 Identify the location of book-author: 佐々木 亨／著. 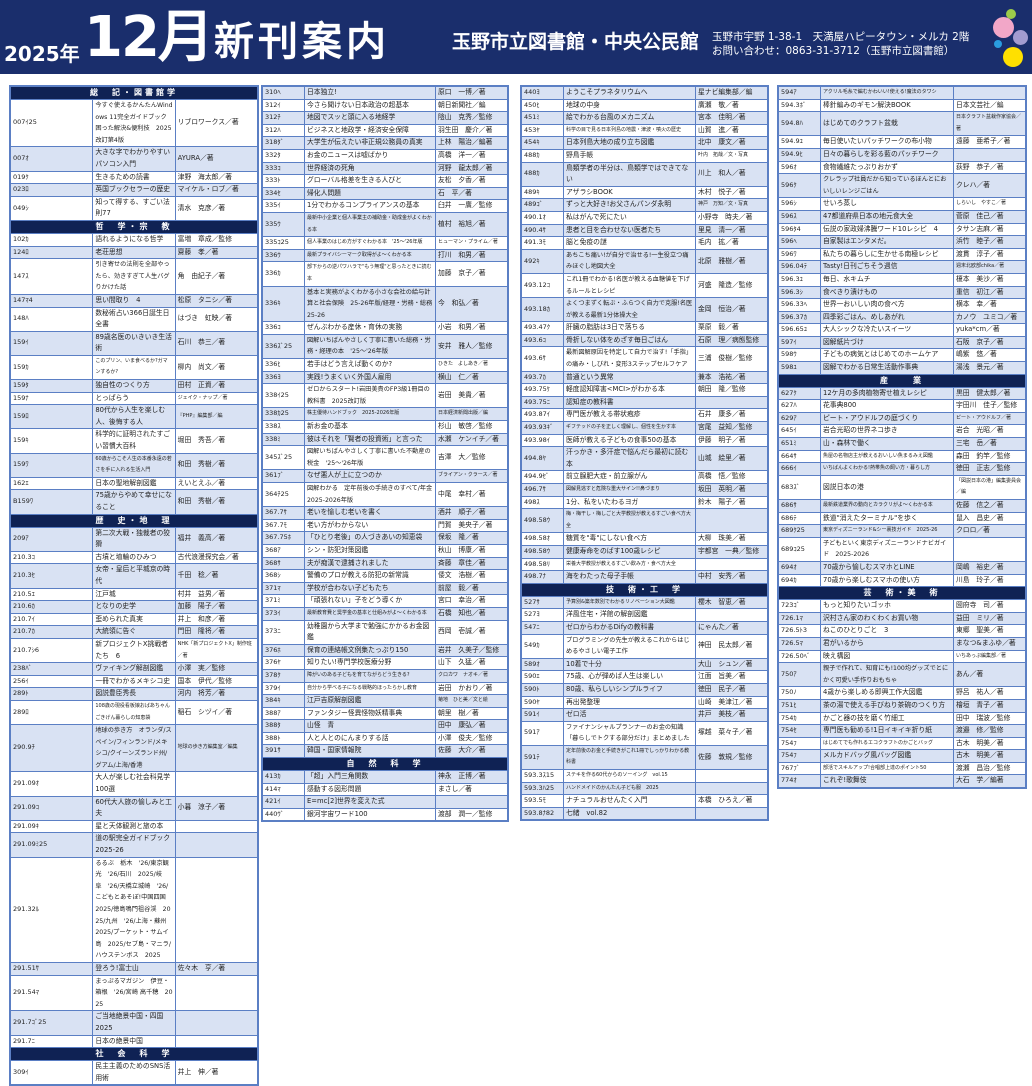
(216, 968).